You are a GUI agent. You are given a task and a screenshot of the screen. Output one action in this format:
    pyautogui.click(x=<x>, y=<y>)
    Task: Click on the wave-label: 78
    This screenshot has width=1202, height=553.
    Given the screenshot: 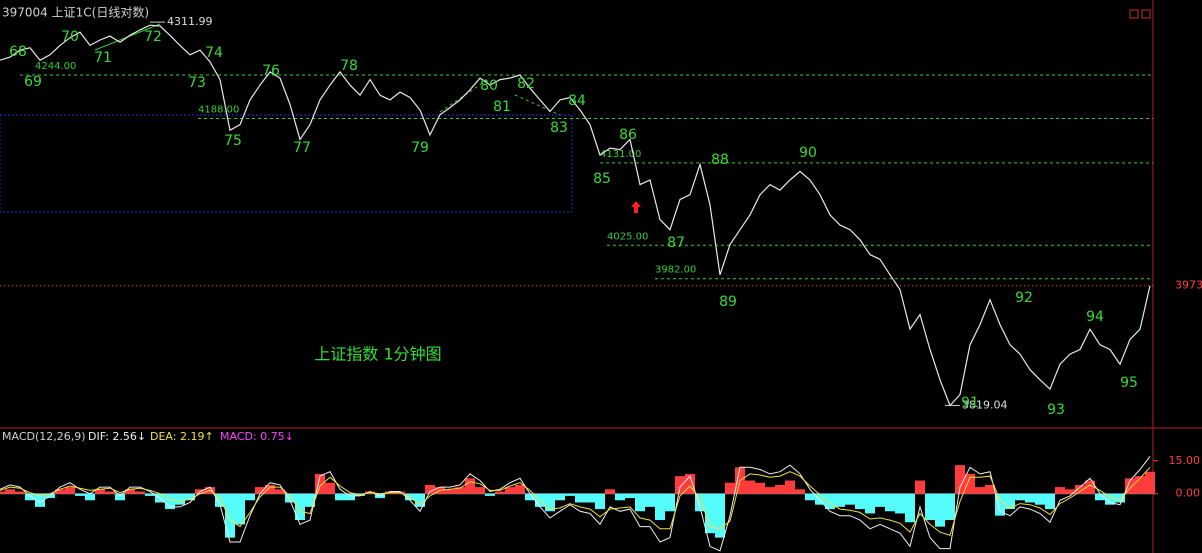 What is the action you would take?
    pyautogui.click(x=349, y=66)
    